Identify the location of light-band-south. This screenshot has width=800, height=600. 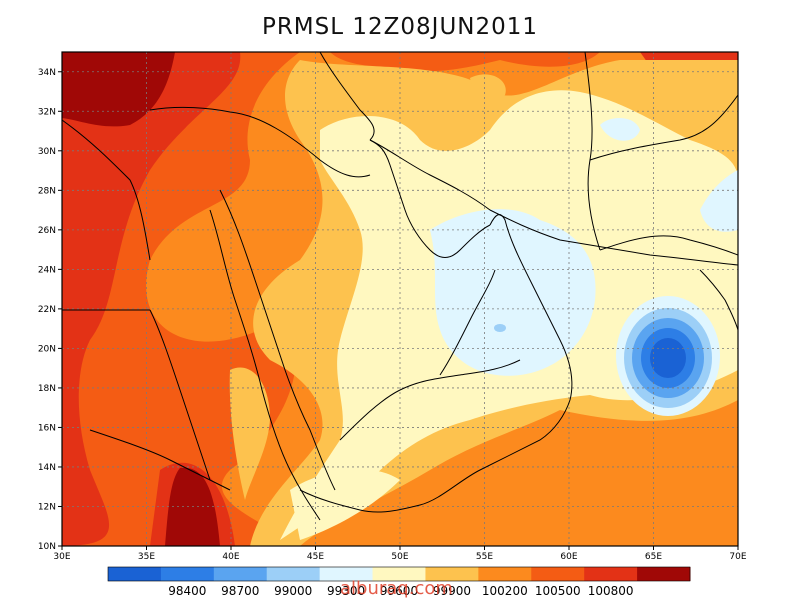
(345, 504).